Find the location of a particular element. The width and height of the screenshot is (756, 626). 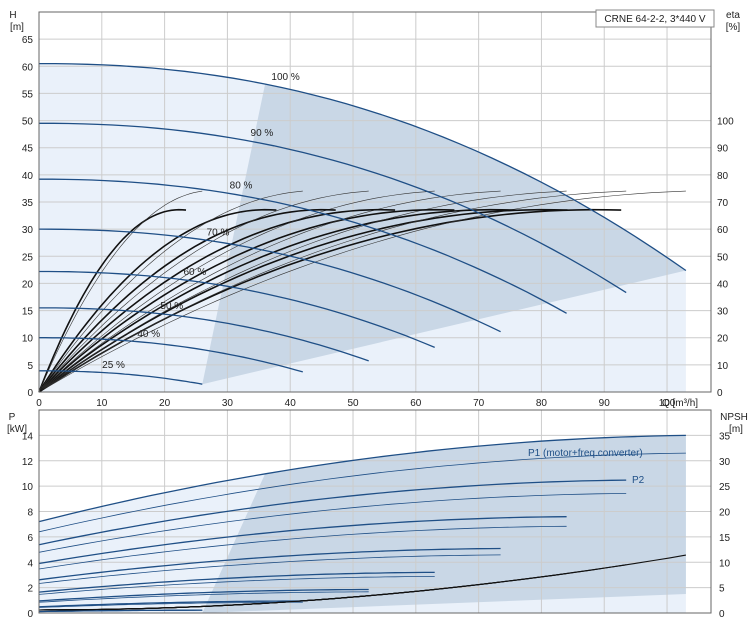

flow-tick-label: 30 is located at coordinates (228, 403).